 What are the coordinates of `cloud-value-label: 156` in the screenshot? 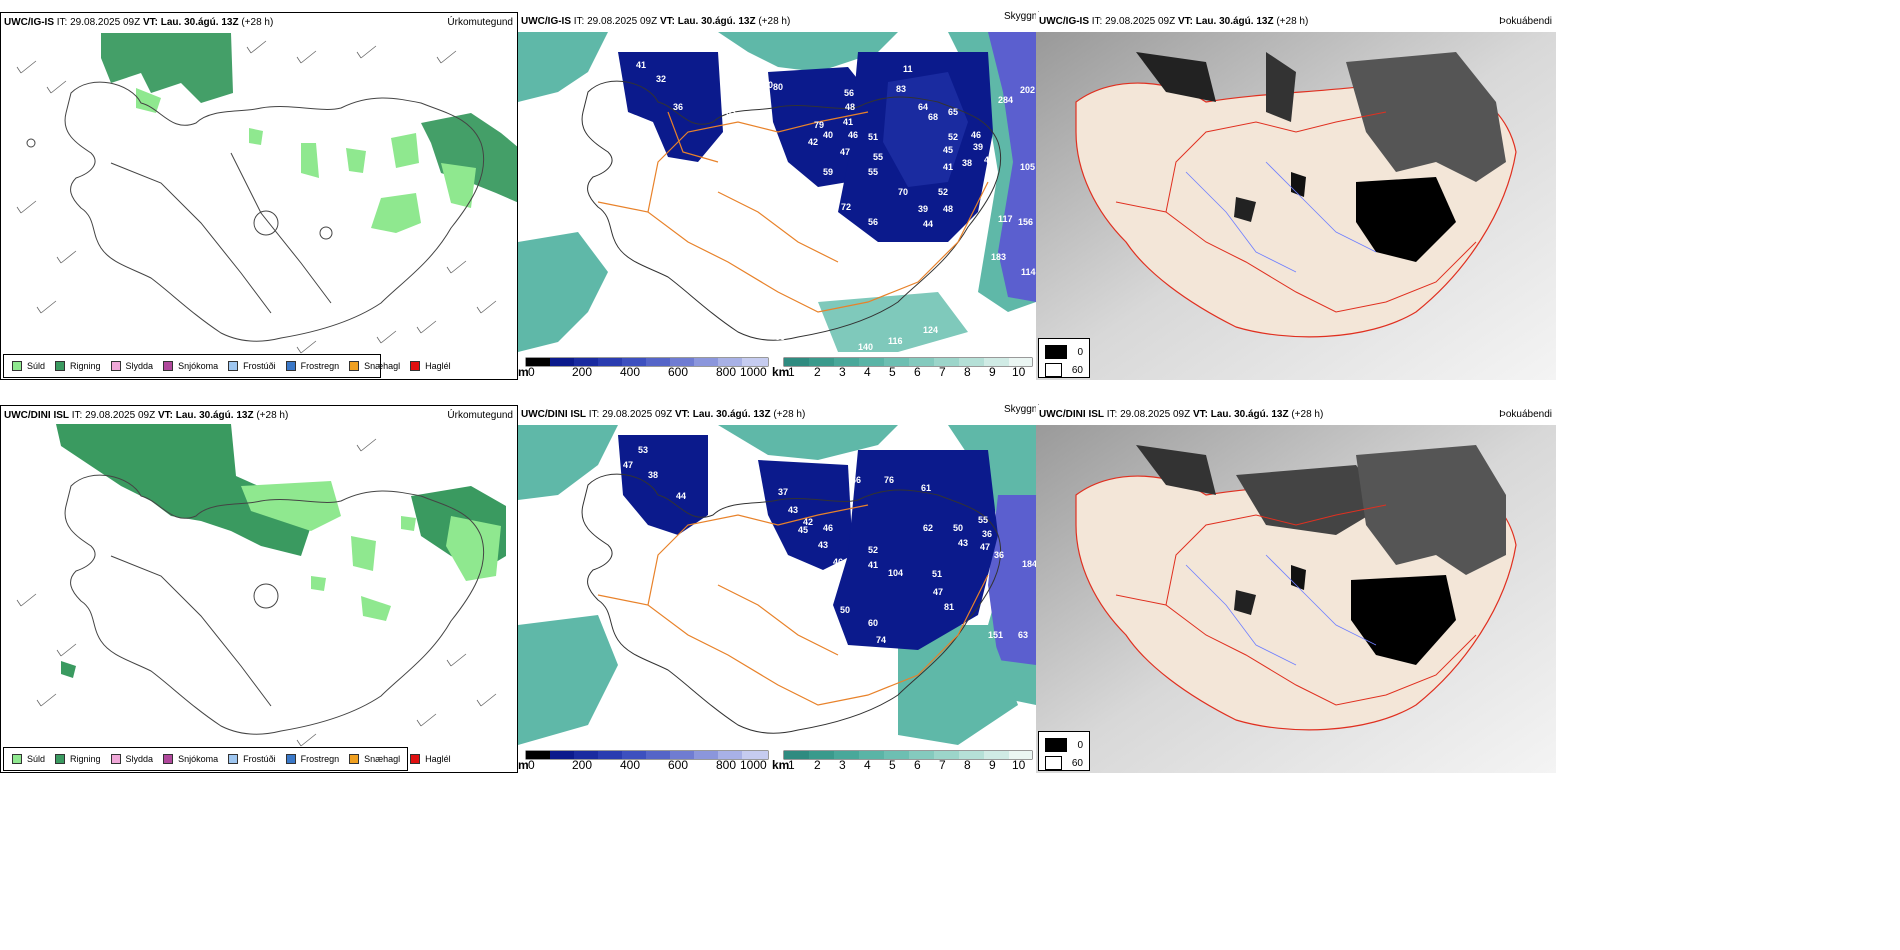 It's located at (1026, 222).